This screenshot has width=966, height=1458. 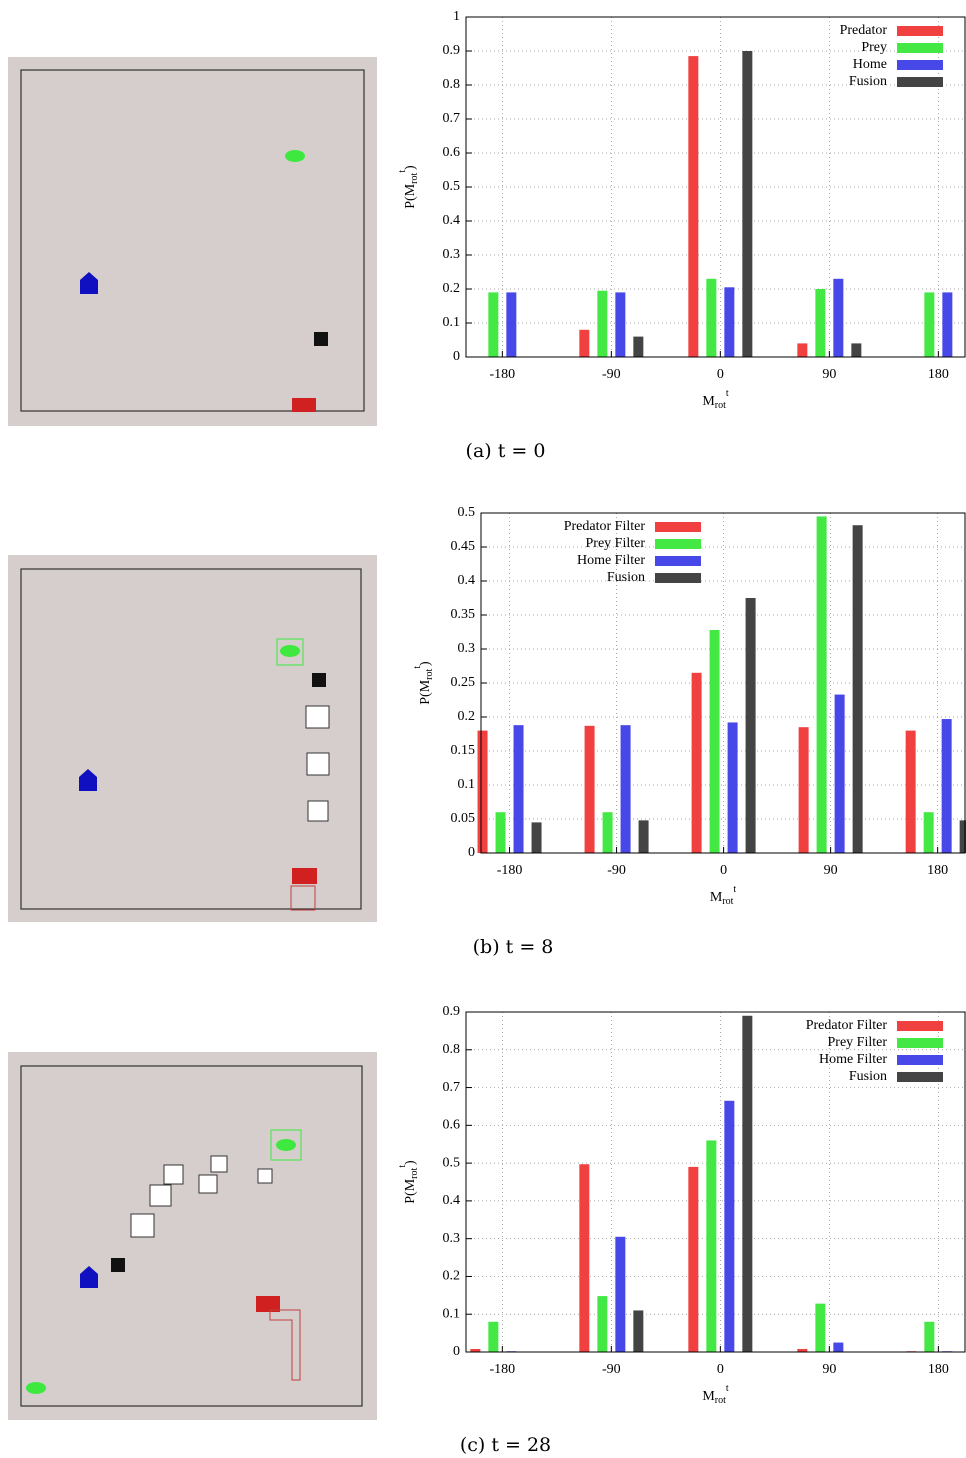 What do you see at coordinates (510, 870) in the screenshot?
I see `x-tick-label: -180` at bounding box center [510, 870].